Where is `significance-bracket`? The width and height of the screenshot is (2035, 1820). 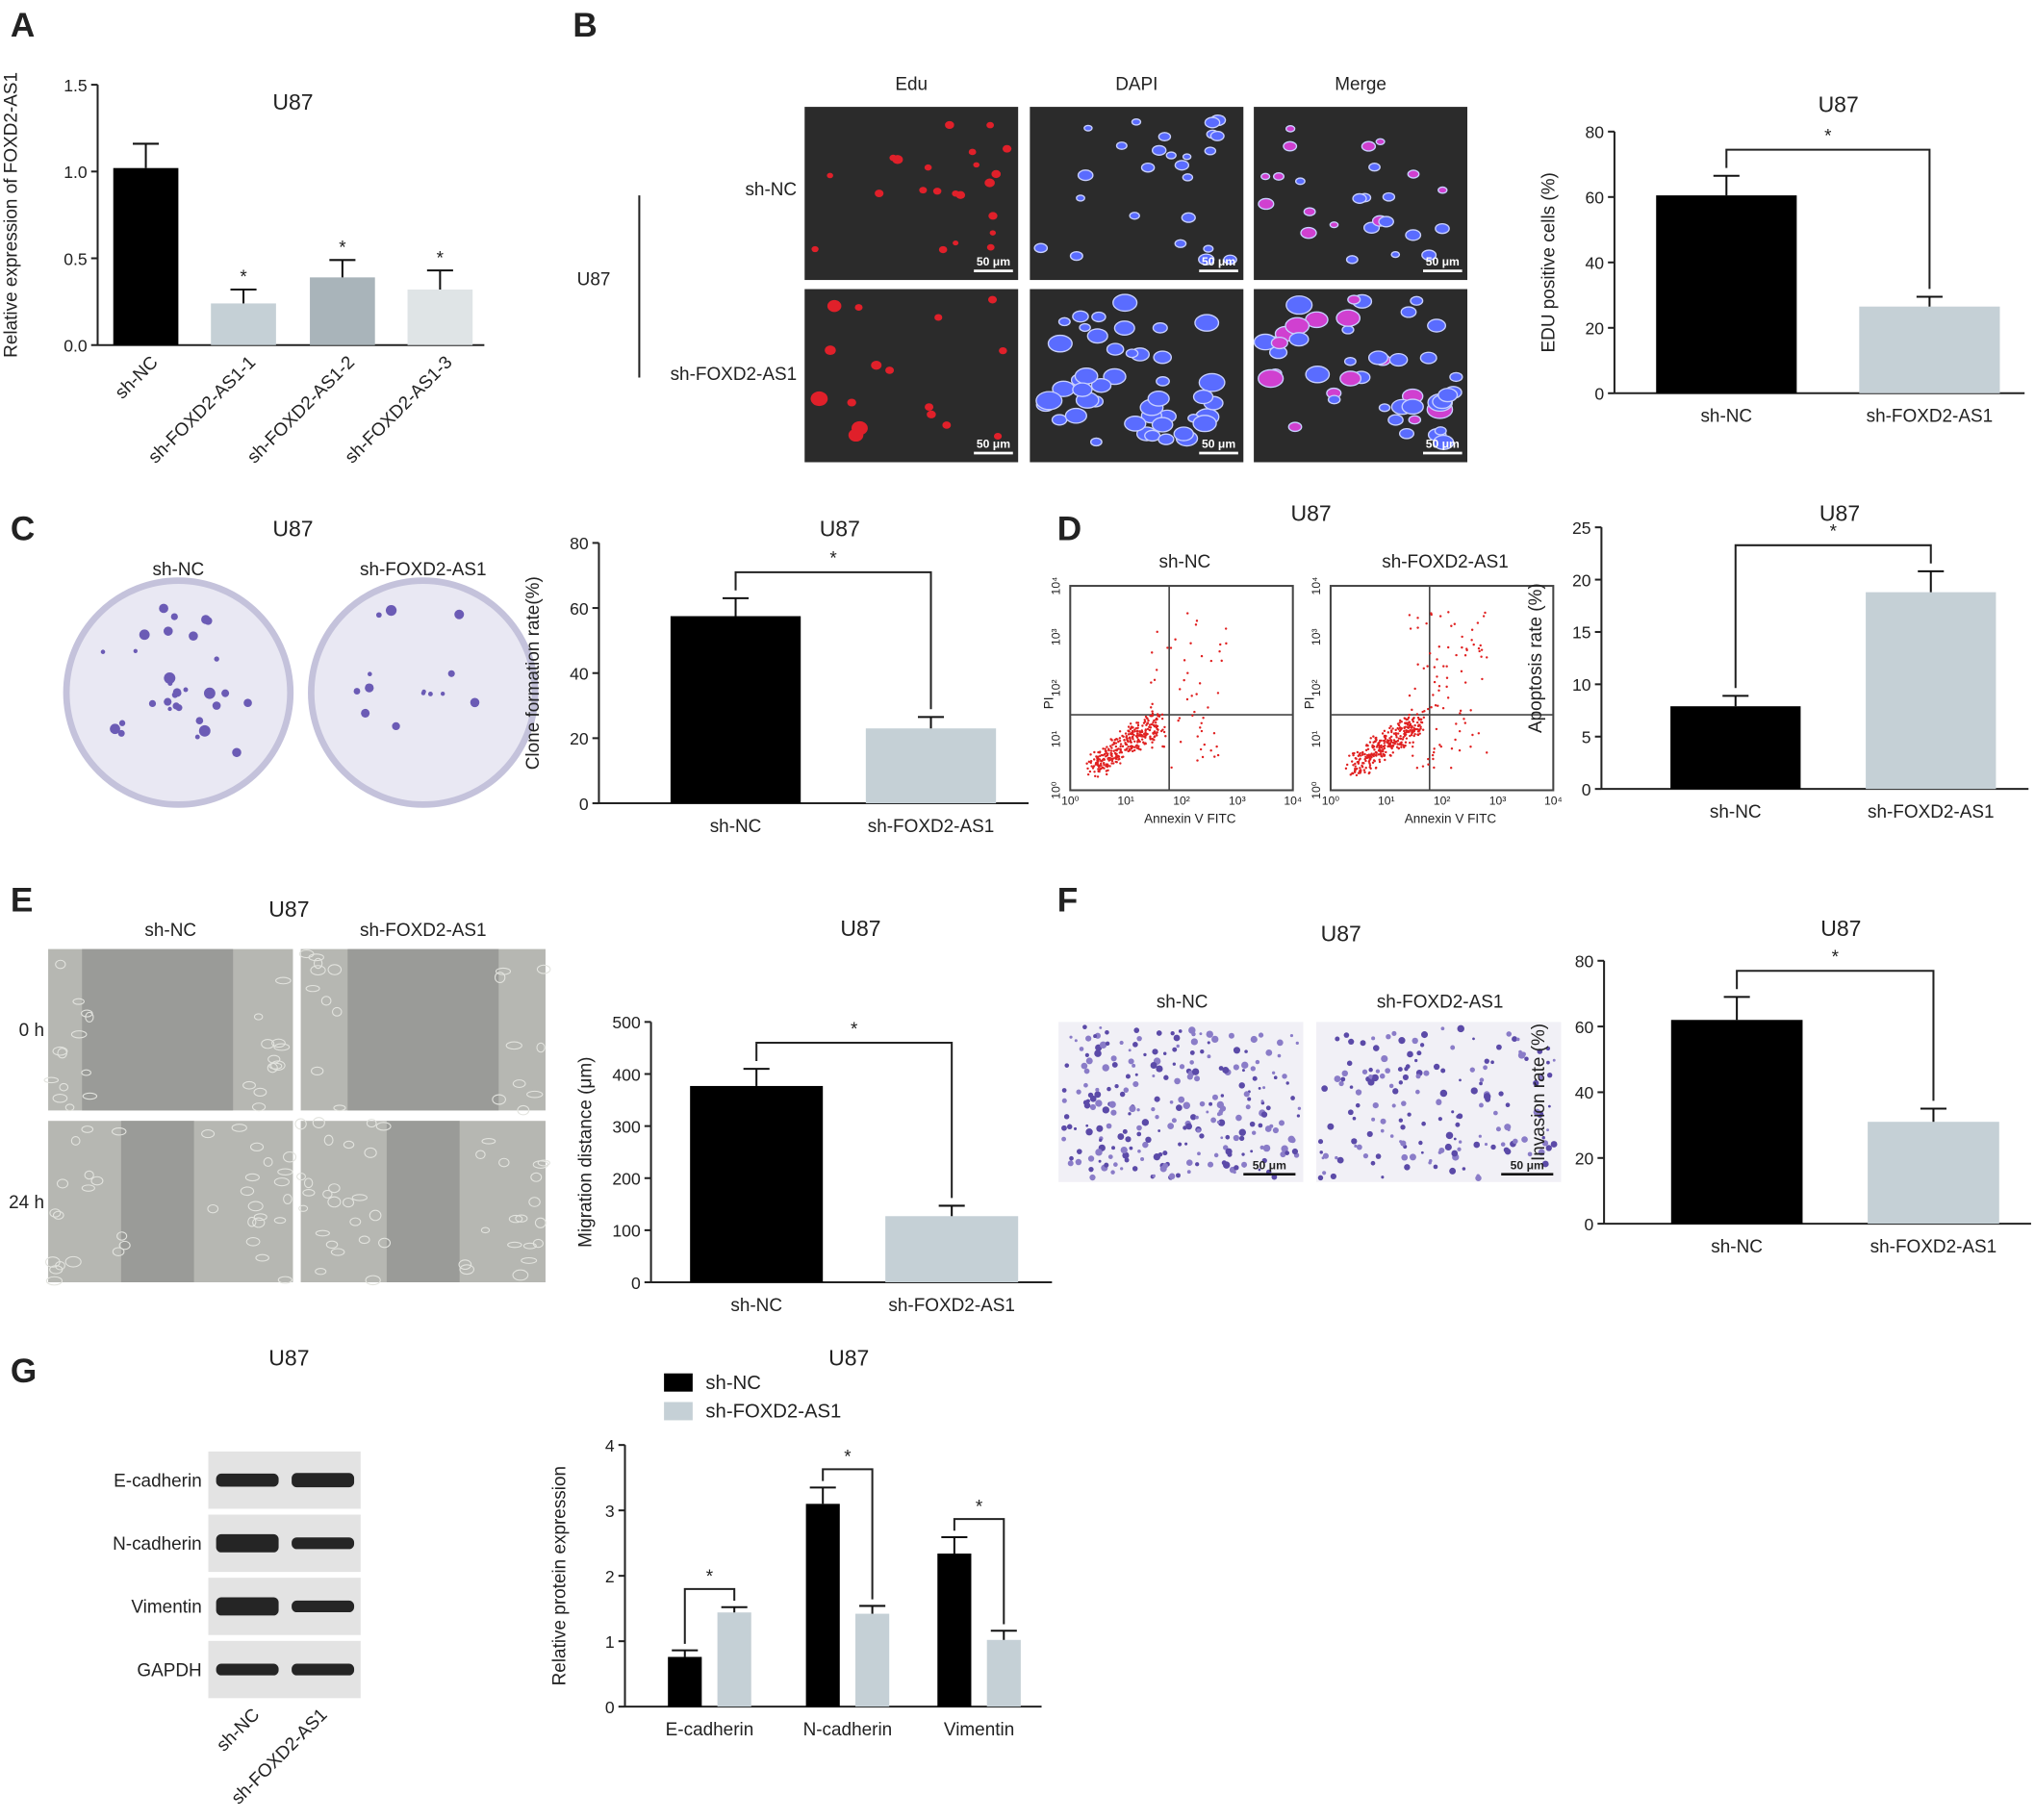 significance-bracket is located at coordinates (848, 1534).